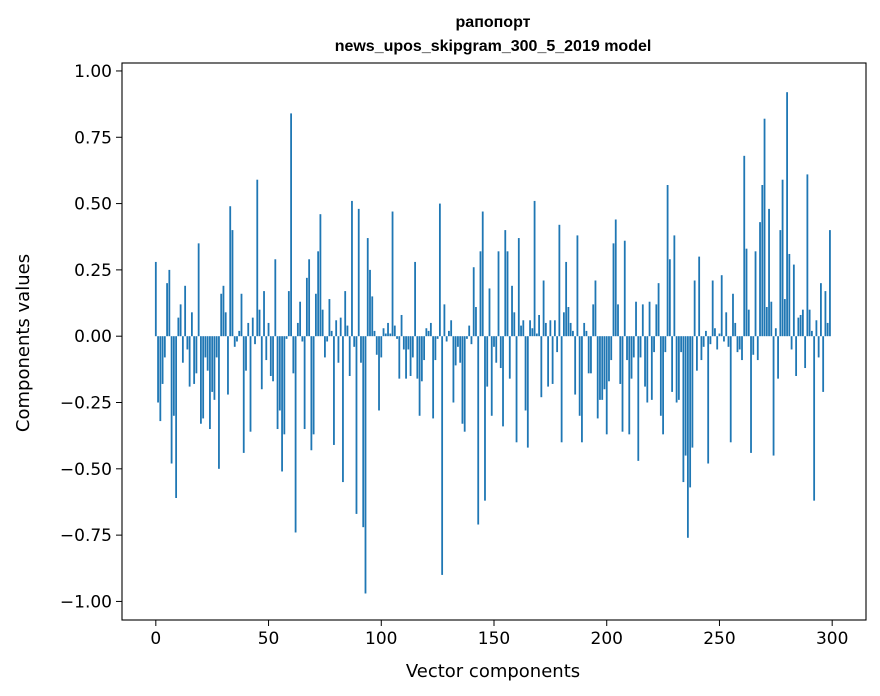  What do you see at coordinates (93, 138) in the screenshot?
I see `y-tick-label: 0.75` at bounding box center [93, 138].